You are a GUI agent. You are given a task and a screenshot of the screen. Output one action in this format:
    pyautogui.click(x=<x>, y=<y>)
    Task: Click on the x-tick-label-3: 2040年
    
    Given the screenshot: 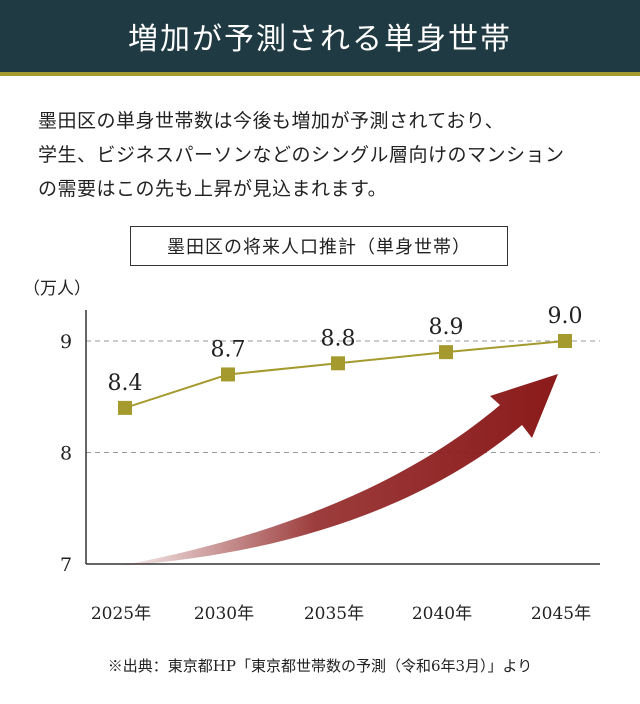 What is the action you would take?
    pyautogui.click(x=442, y=614)
    